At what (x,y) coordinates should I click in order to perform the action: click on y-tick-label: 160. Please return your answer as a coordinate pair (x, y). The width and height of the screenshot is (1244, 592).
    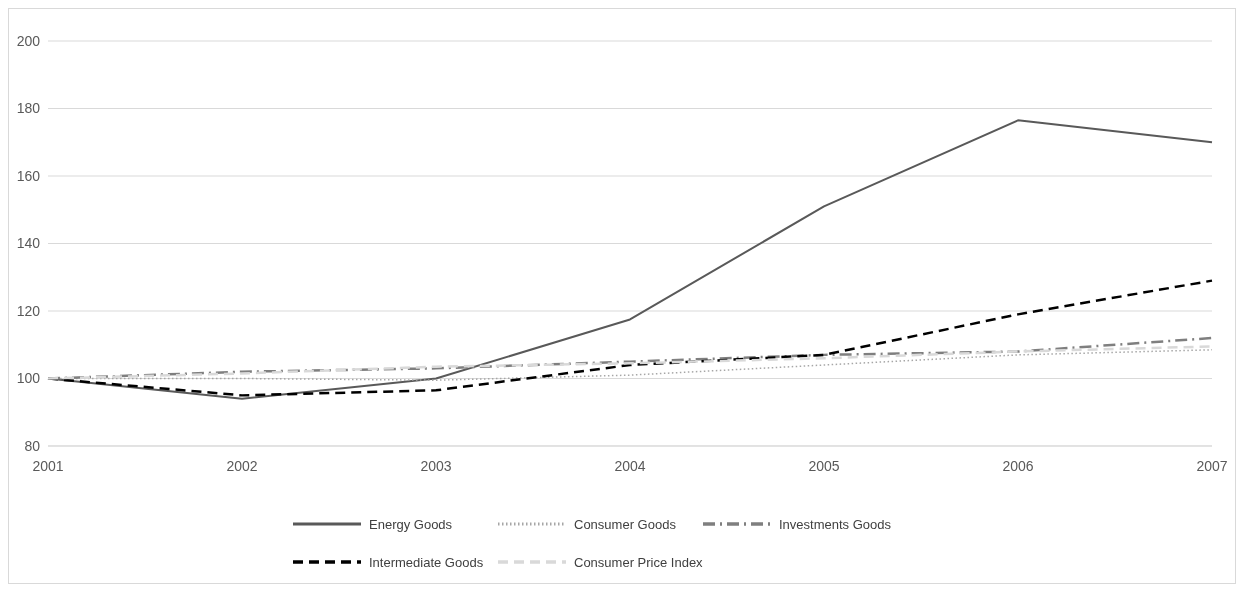
    Looking at the image, I should click on (28, 175).